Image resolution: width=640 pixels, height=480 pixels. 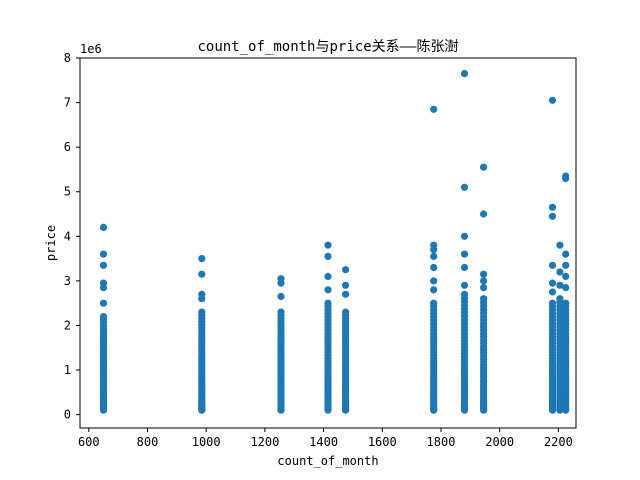 I want to click on x-tick-label: 1000, so click(x=206, y=442).